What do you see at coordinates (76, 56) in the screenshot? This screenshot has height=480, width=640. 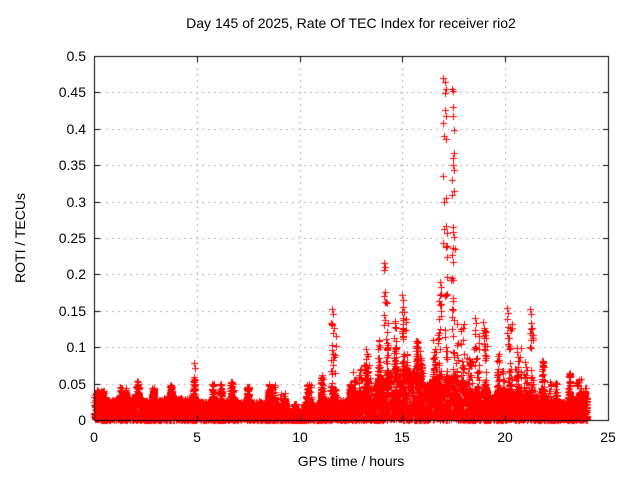 I see `y-tick-label: 0.5` at bounding box center [76, 56].